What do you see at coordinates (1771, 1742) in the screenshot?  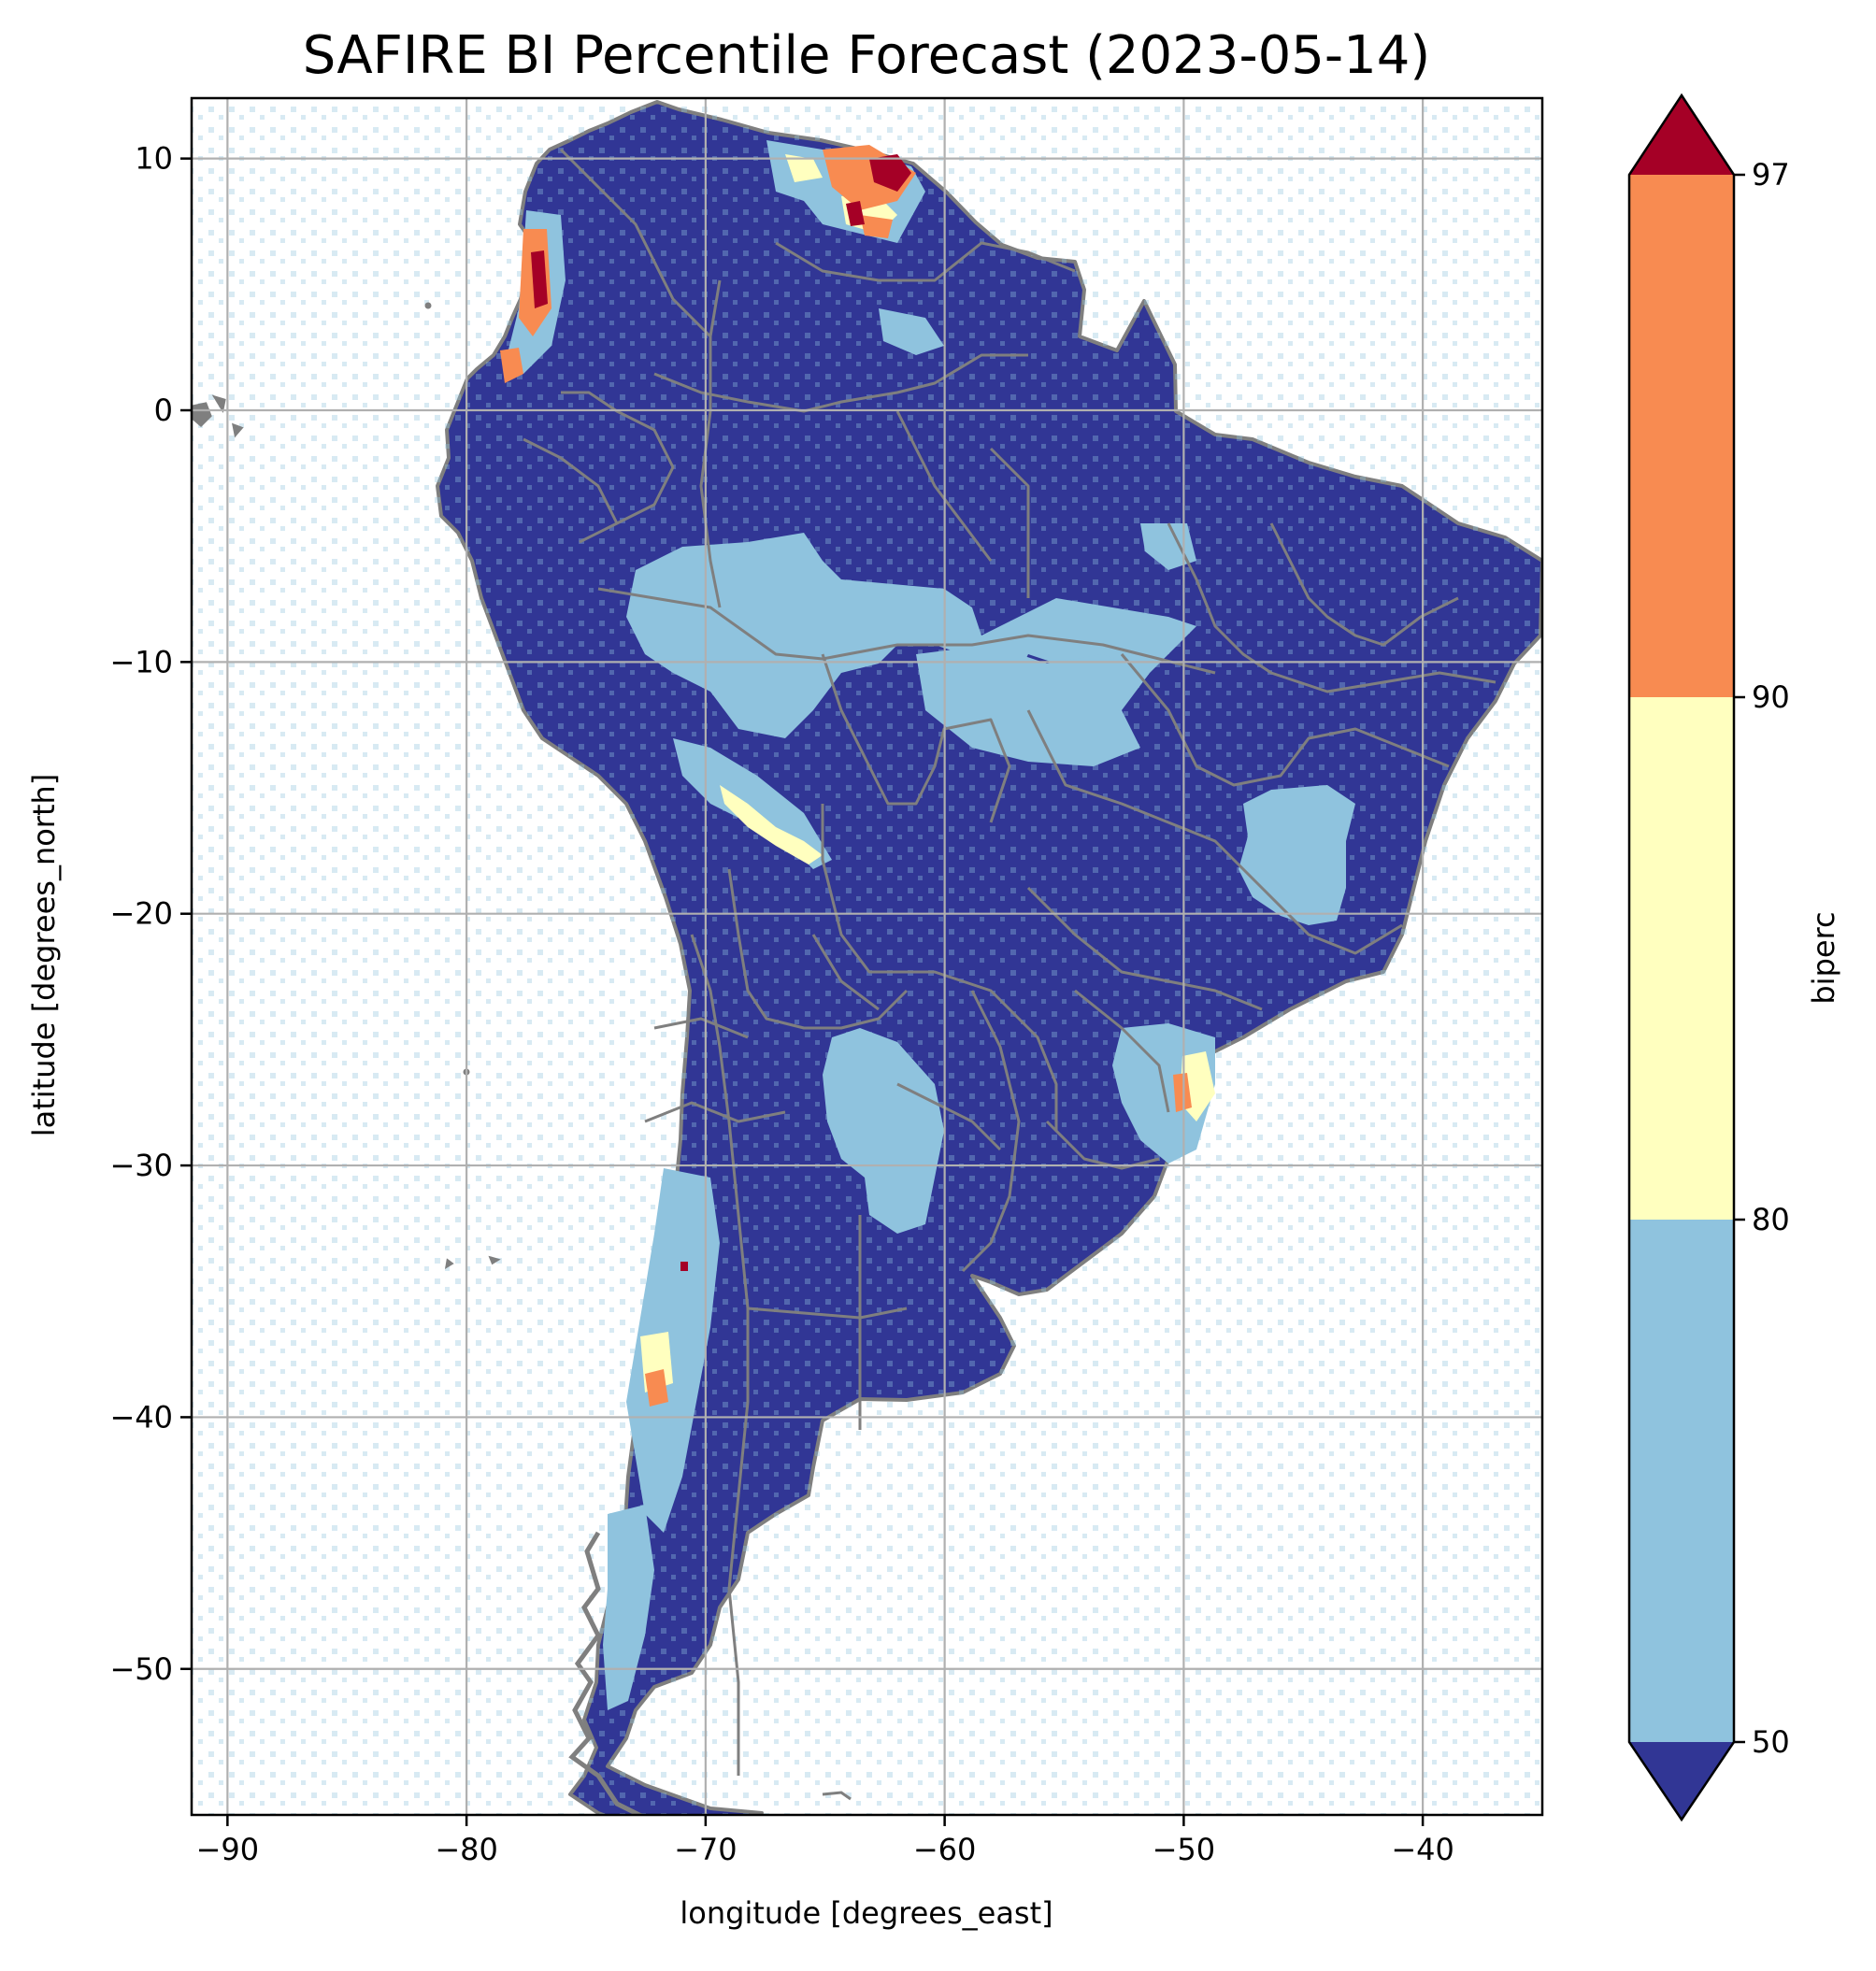 I see `colorbar-tick-50: 50` at bounding box center [1771, 1742].